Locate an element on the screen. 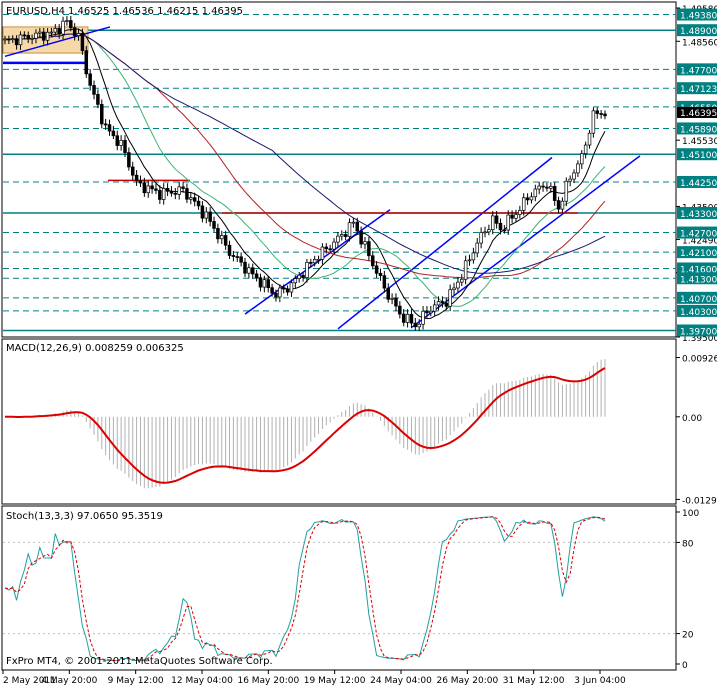  trend-line is located at coordinates (57, 42).